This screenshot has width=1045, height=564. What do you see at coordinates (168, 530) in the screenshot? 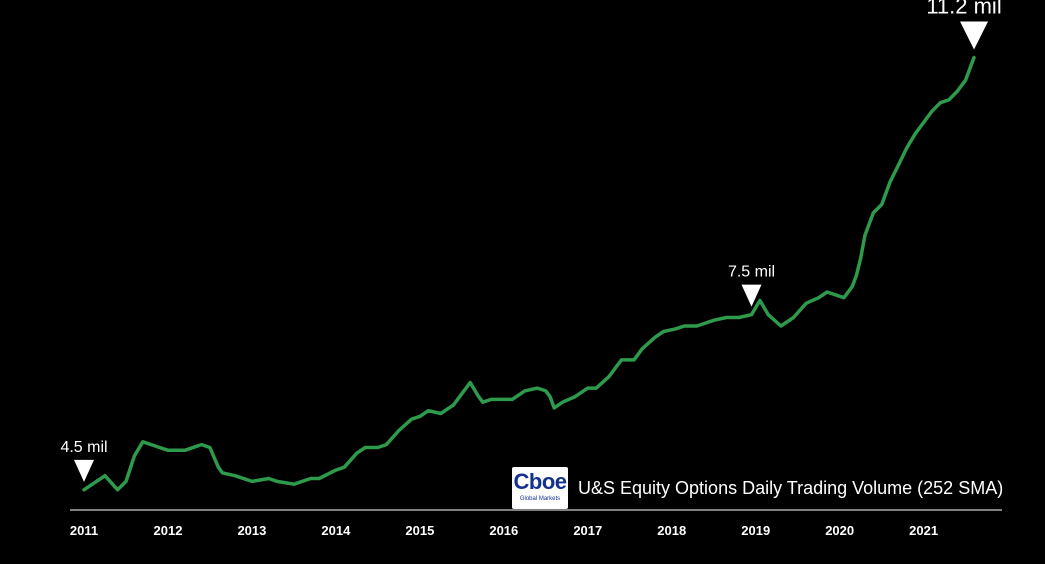
I see `x-tick-label: 2012` at bounding box center [168, 530].